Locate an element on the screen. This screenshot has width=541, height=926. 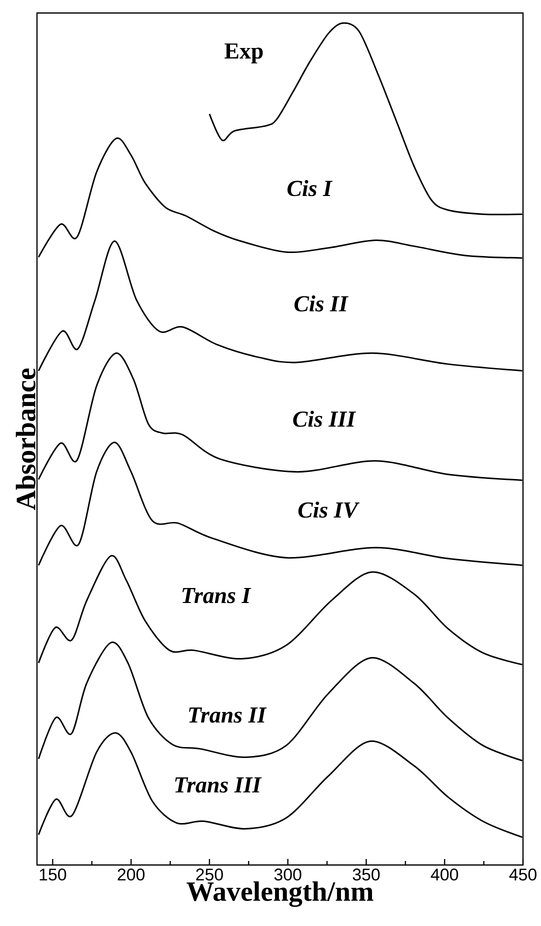
series-label: Cis III is located at coordinates (324, 418).